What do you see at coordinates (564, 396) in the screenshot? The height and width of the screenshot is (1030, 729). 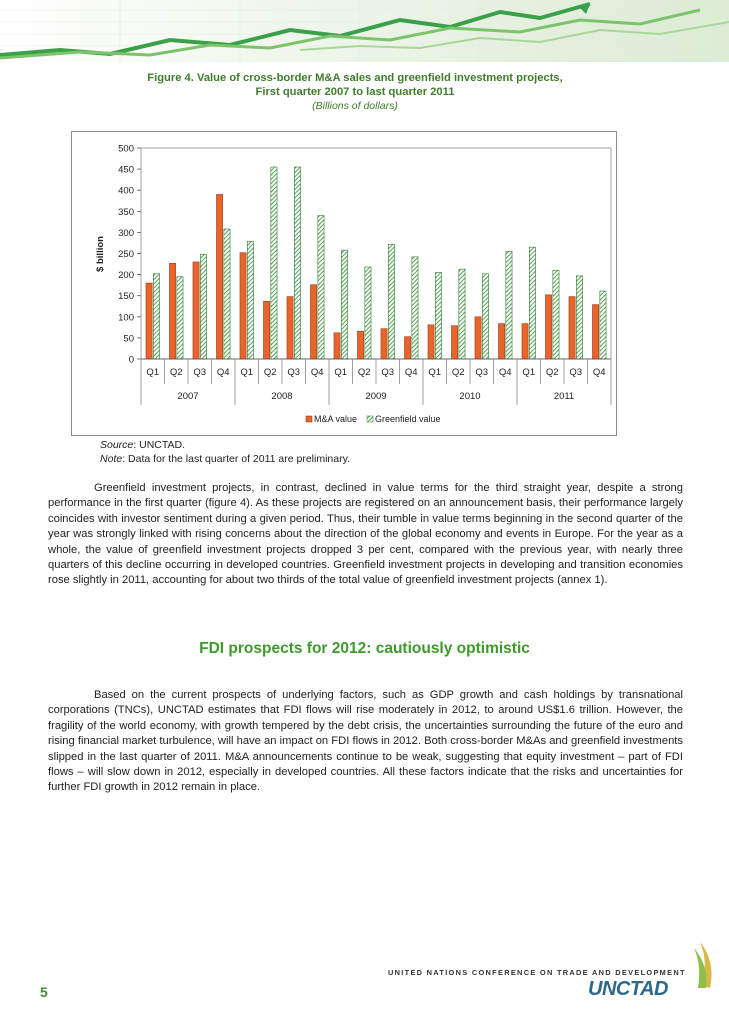 I see `year-label: 2011` at bounding box center [564, 396].